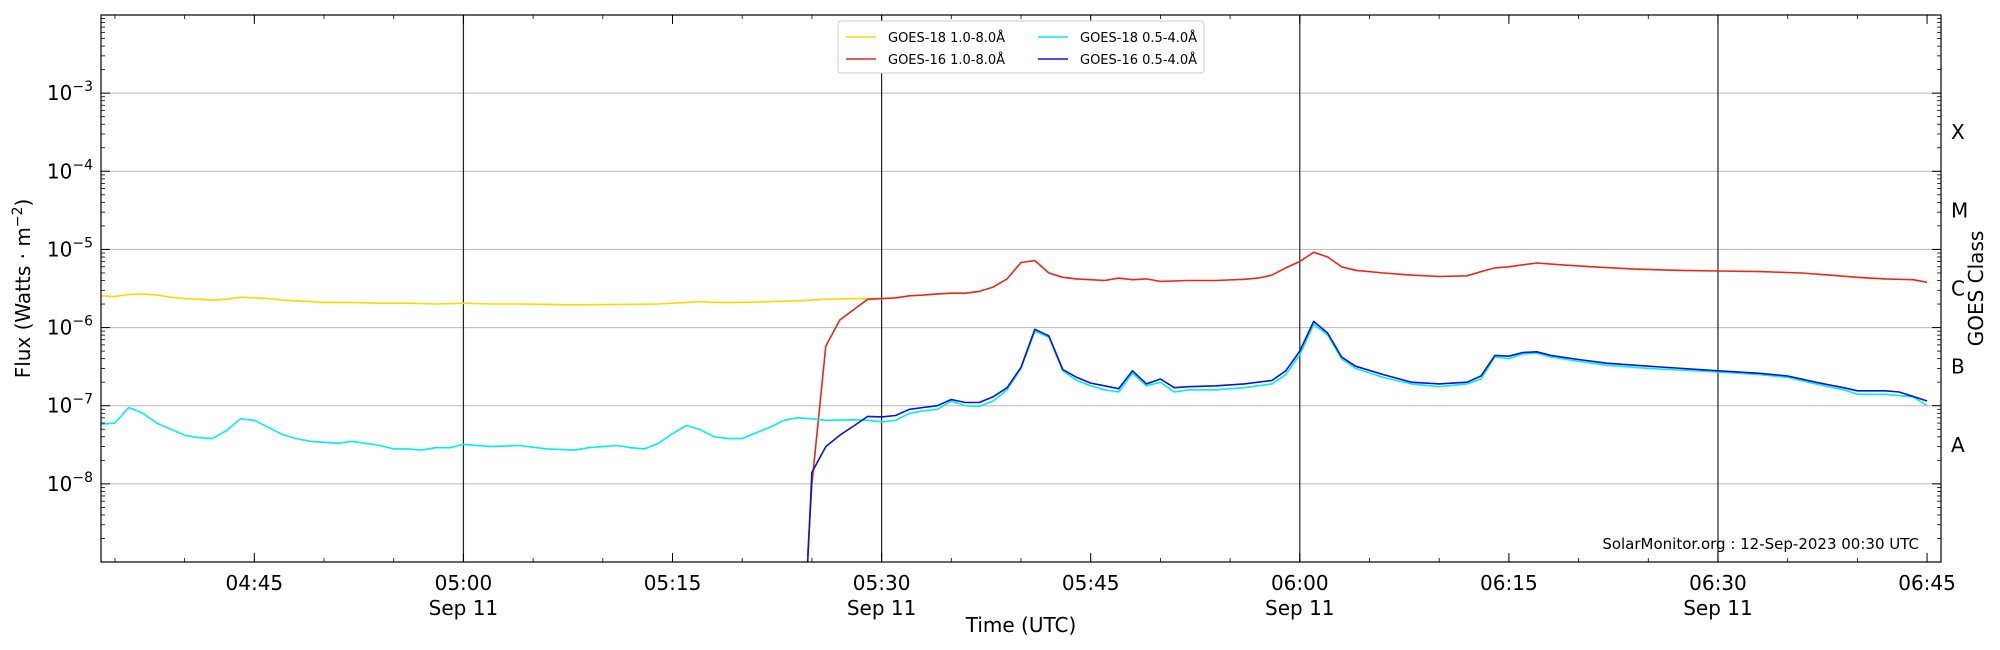 This screenshot has width=2000, height=650. Describe the element at coordinates (946, 60) in the screenshot. I see `legend-label: GOES-16 1.0-8.0Å` at that location.